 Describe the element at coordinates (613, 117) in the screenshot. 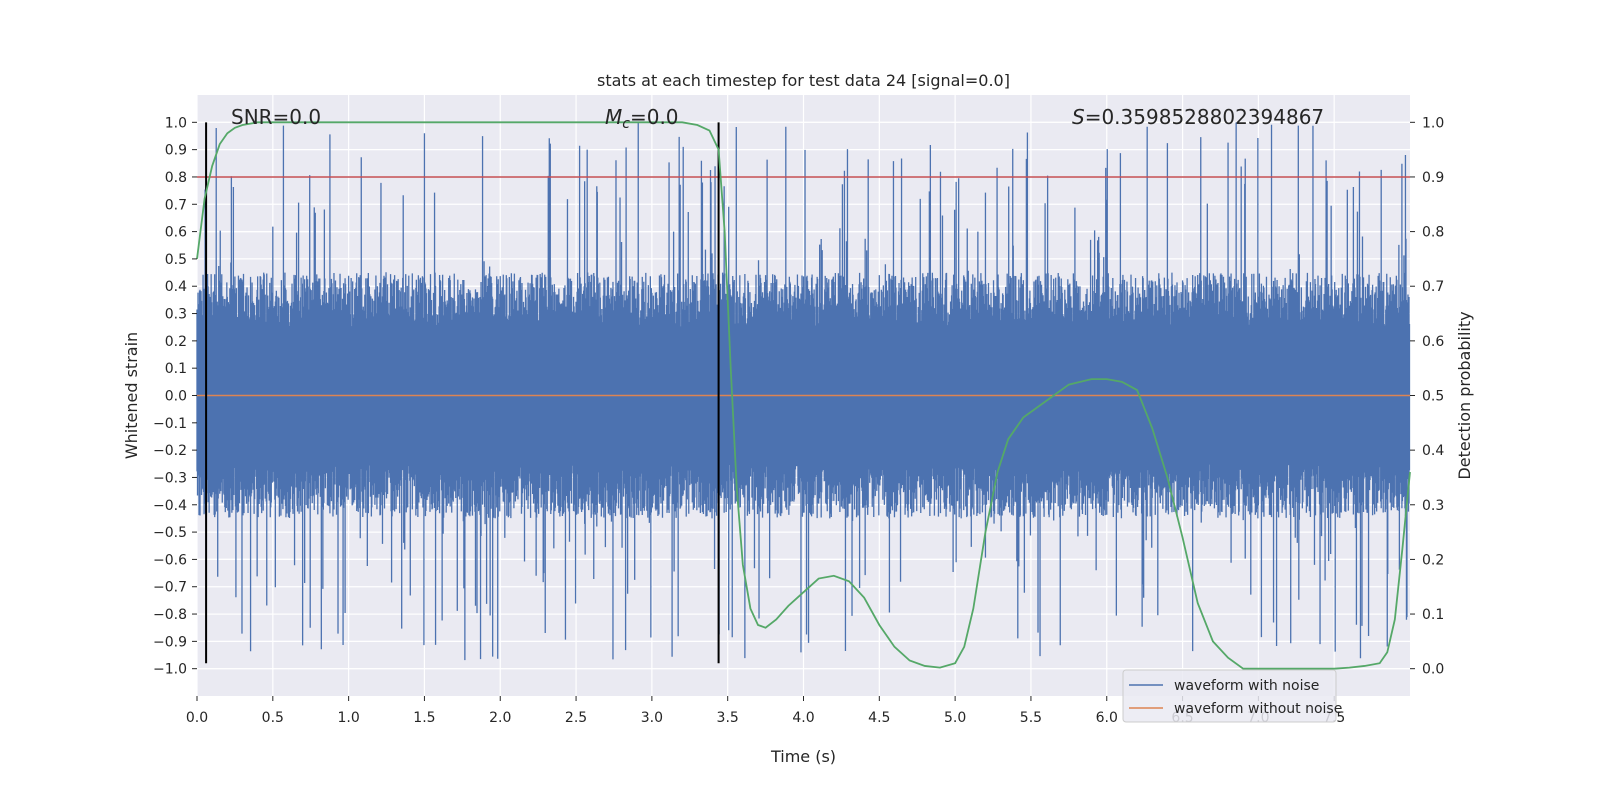

I see `annotation-chirp-mass-symbol: M` at that location.